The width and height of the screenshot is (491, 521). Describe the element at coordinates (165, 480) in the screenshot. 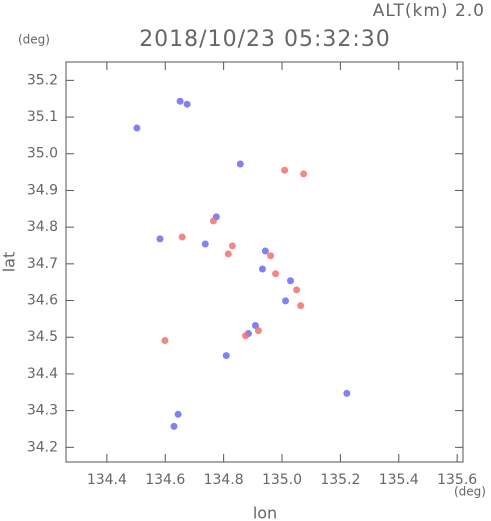

I see `x-tick-label: 134.6` at that location.